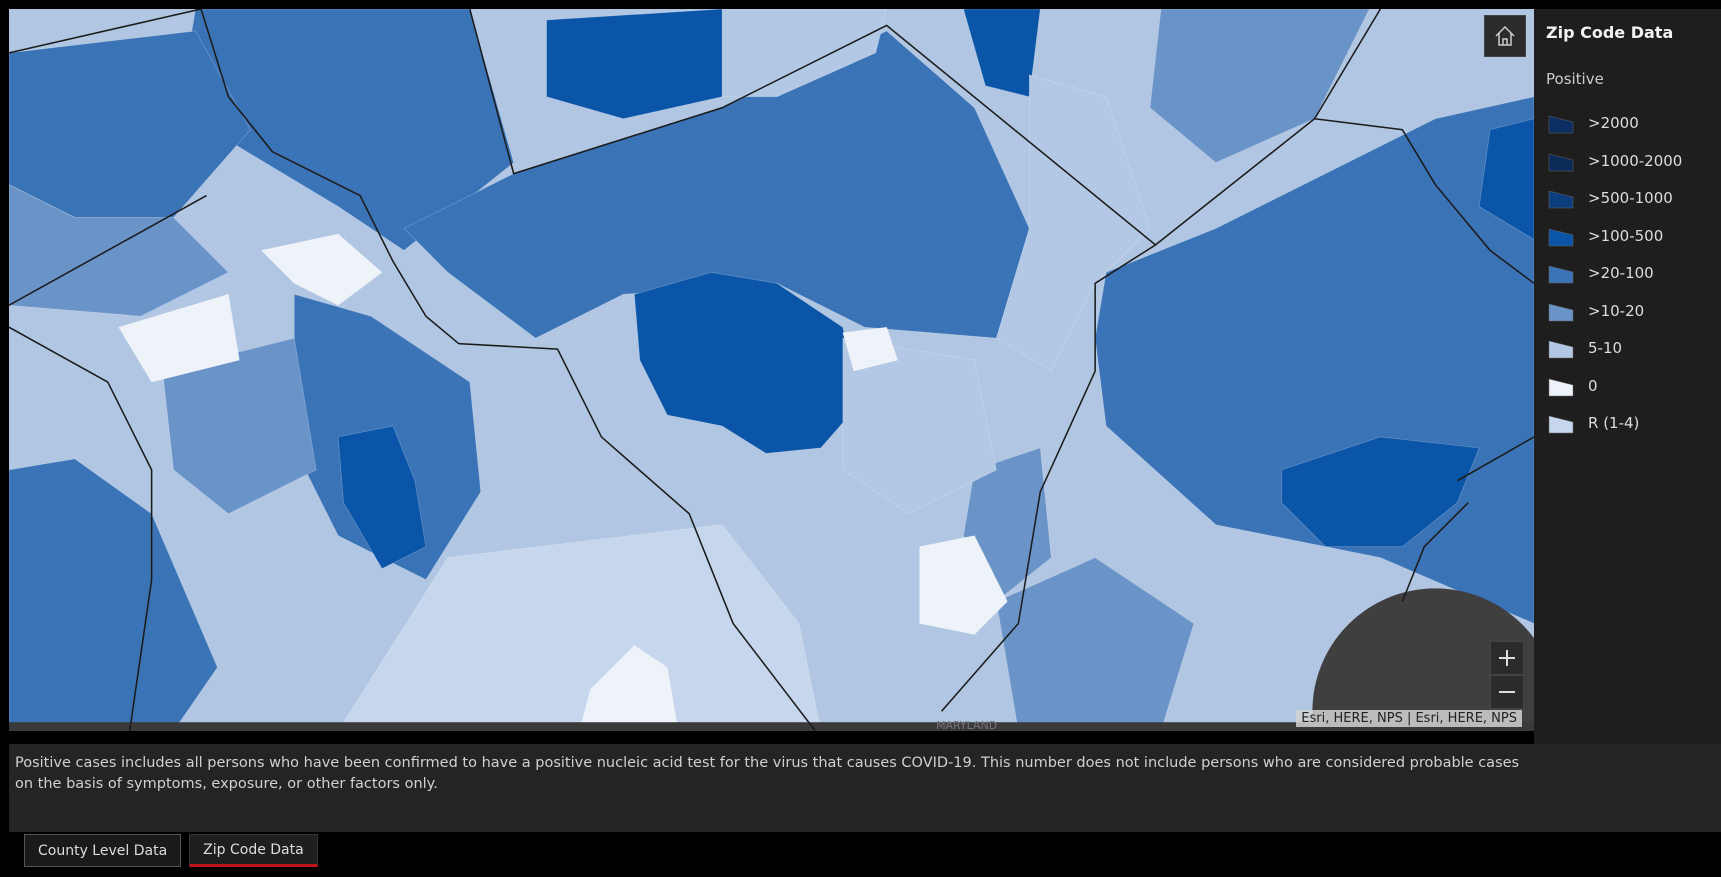  I want to click on legend-item: >20-100, so click(1601, 273).